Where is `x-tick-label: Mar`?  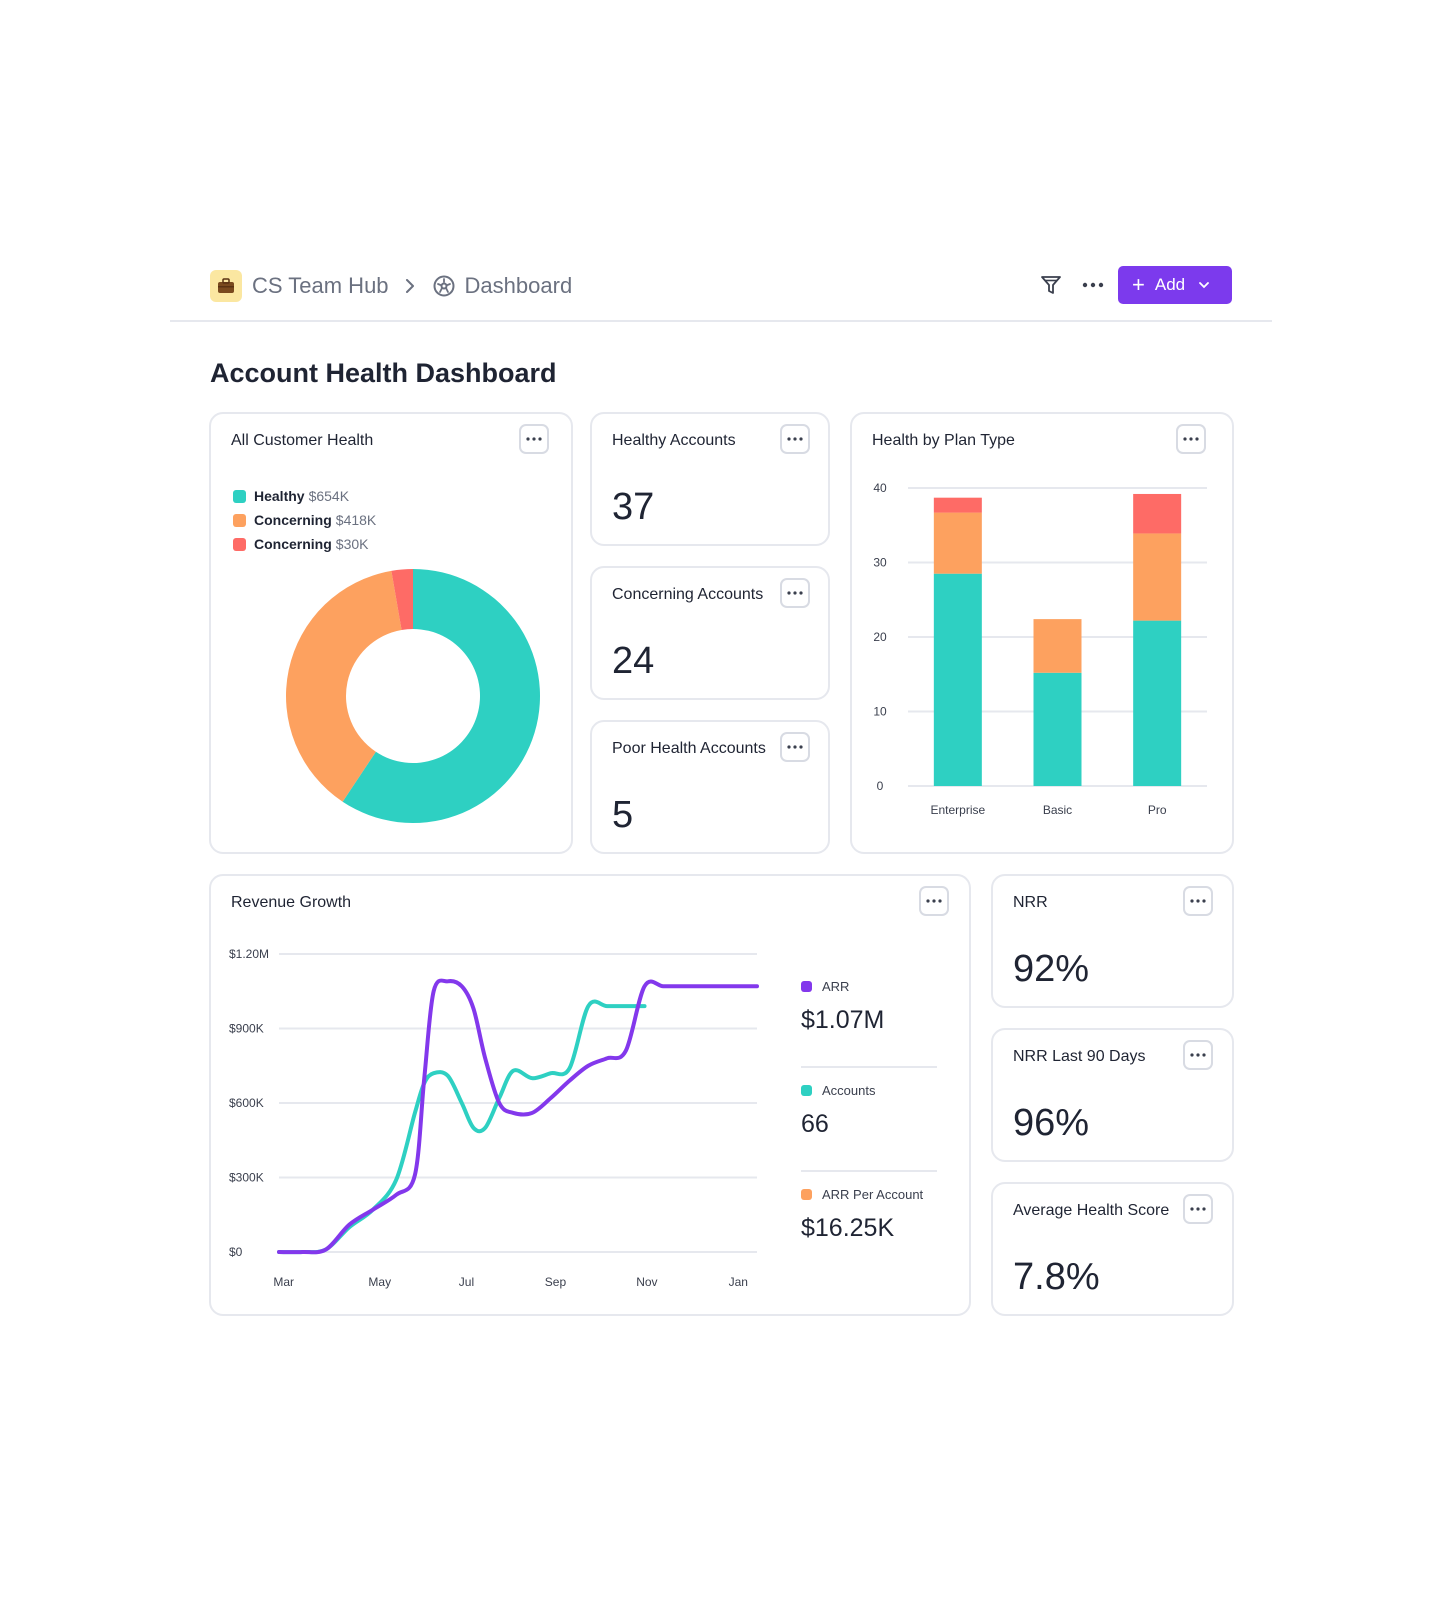 x-tick-label: Mar is located at coordinates (283, 1282).